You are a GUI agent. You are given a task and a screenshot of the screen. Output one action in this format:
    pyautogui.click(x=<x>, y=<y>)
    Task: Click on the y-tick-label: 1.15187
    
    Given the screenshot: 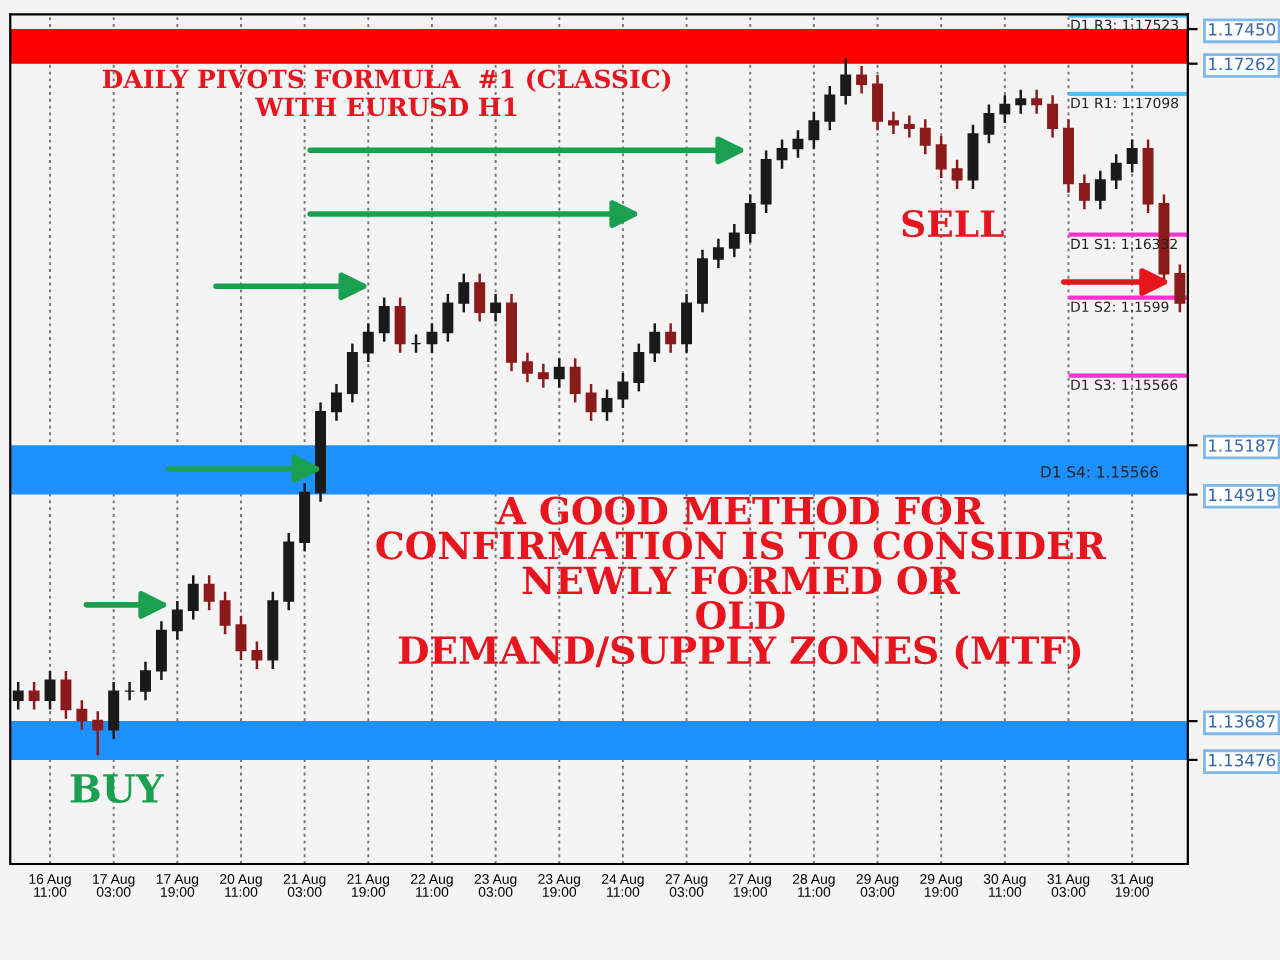 What is the action you would take?
    pyautogui.click(x=1242, y=445)
    